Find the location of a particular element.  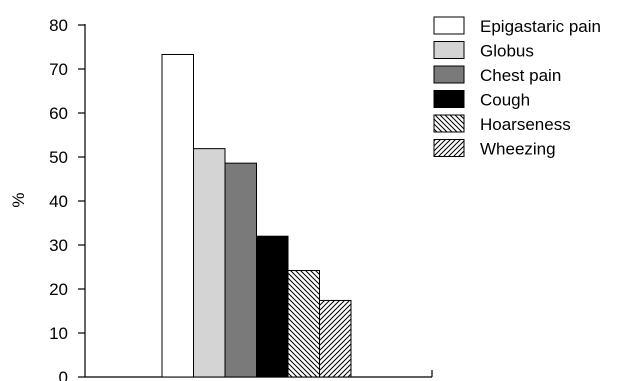

legend-label: Globus is located at coordinates (507, 51).